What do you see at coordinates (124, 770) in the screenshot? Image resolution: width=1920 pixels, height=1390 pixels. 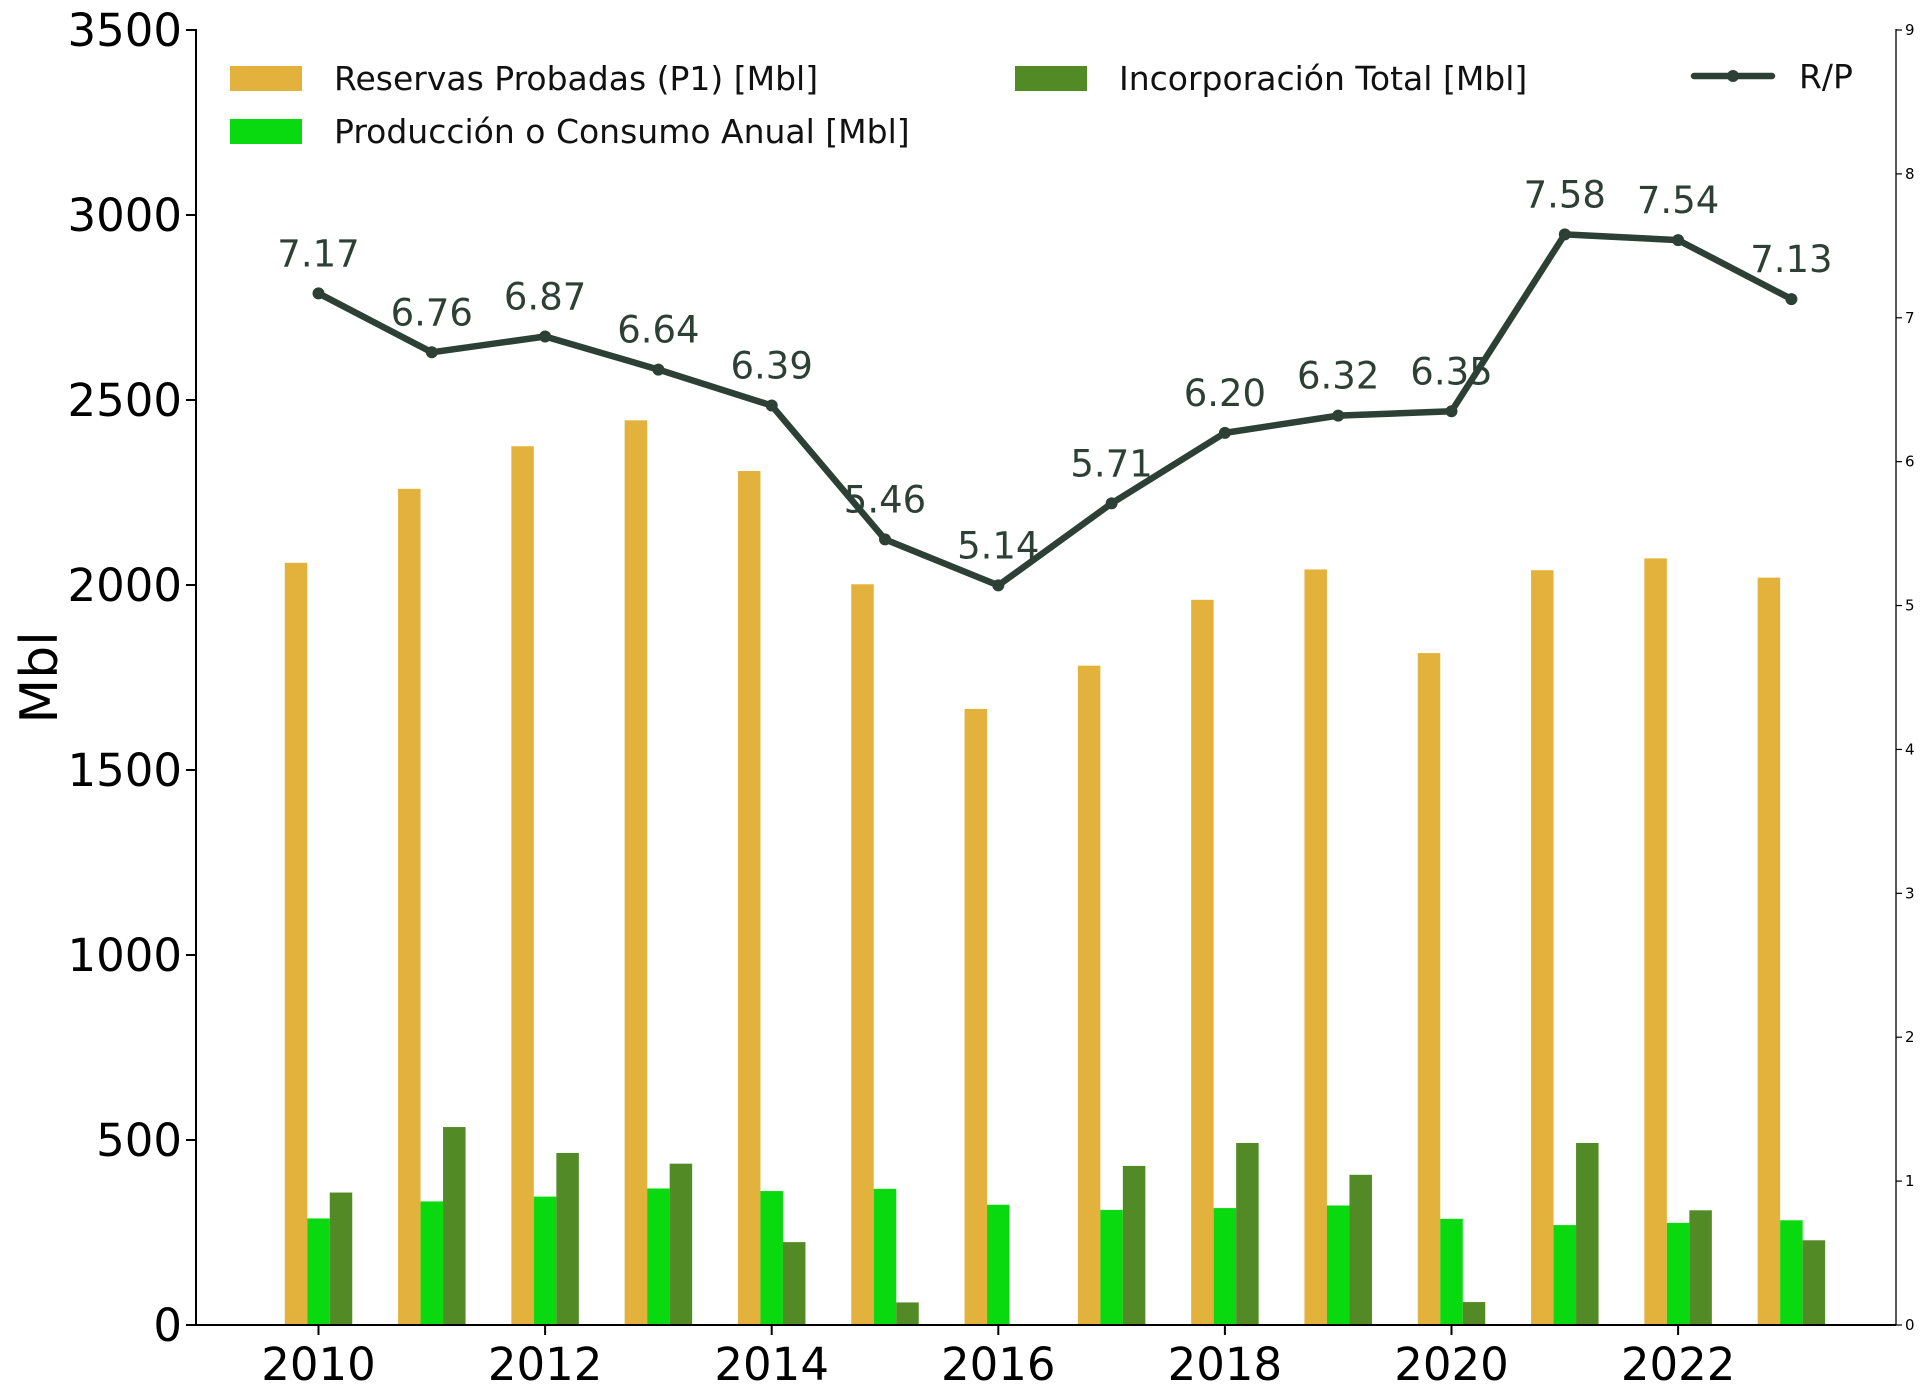 I see `y-tick-label-1500: 1500` at bounding box center [124, 770].